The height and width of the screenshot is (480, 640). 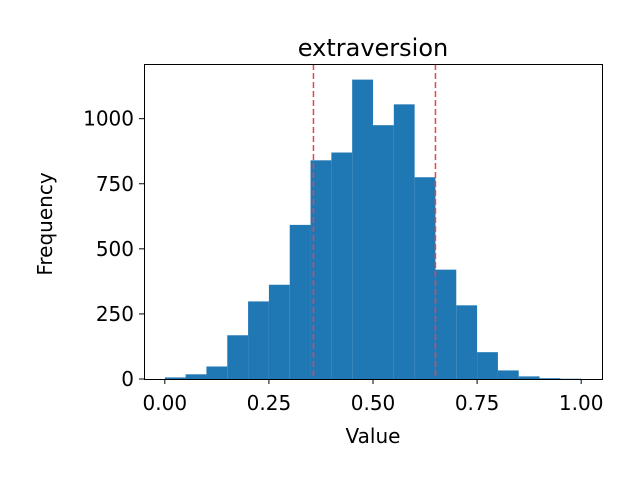 I want to click on x-tick-label: 0.00, so click(x=165, y=403).